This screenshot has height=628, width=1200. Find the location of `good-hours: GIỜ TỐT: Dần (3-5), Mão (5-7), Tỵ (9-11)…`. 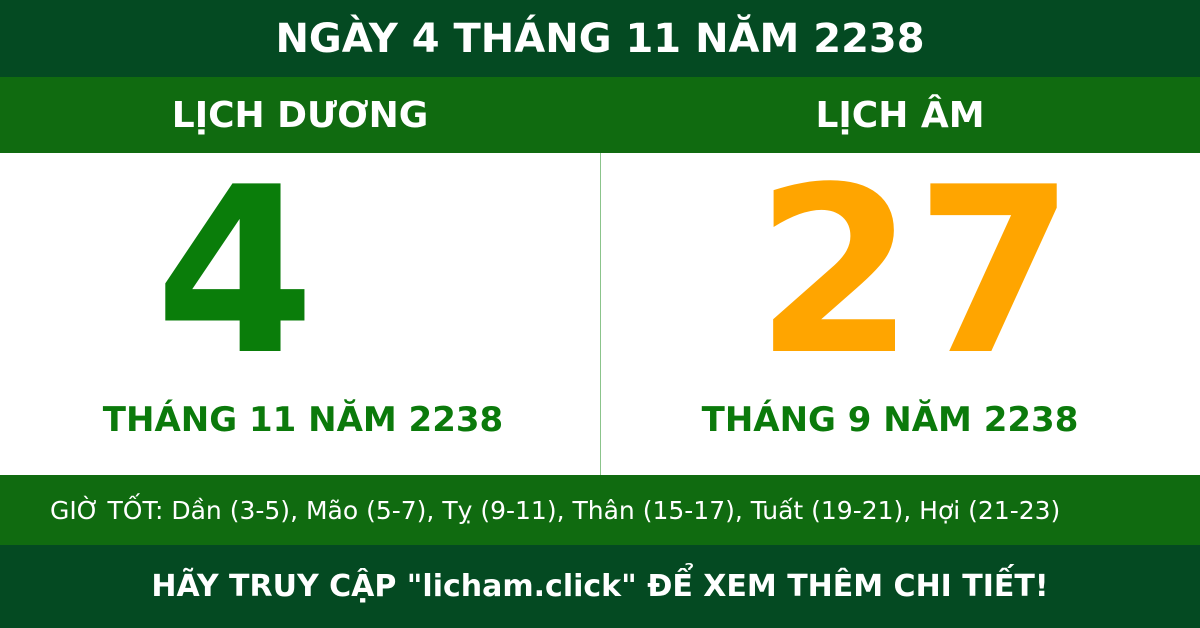

good-hours: GIỜ TỐT: Dần (3-5), Mão (5-7), Tỵ (9-11)… is located at coordinates (600, 510).